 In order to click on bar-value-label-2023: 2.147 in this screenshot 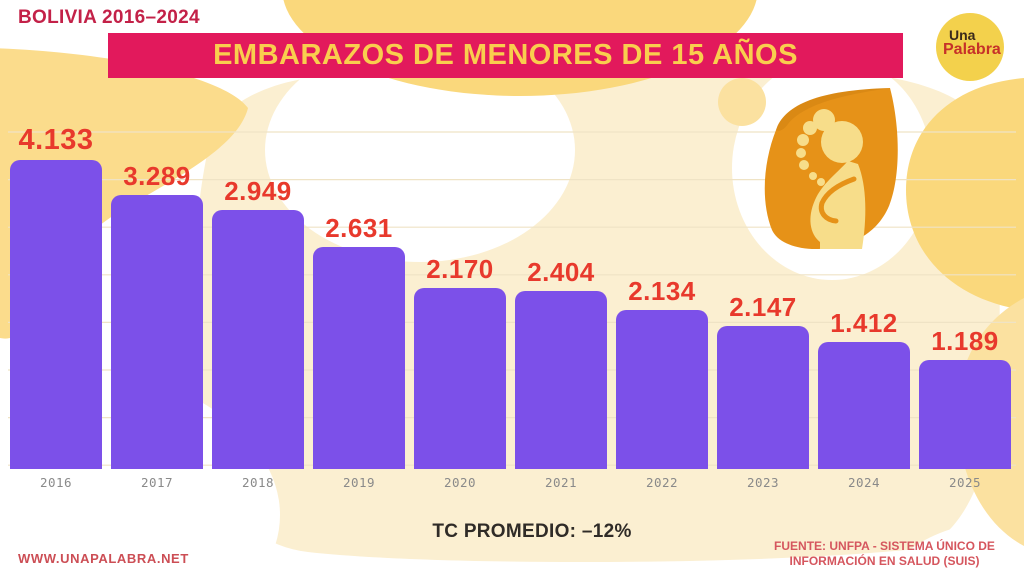, I will do `click(763, 307)`.